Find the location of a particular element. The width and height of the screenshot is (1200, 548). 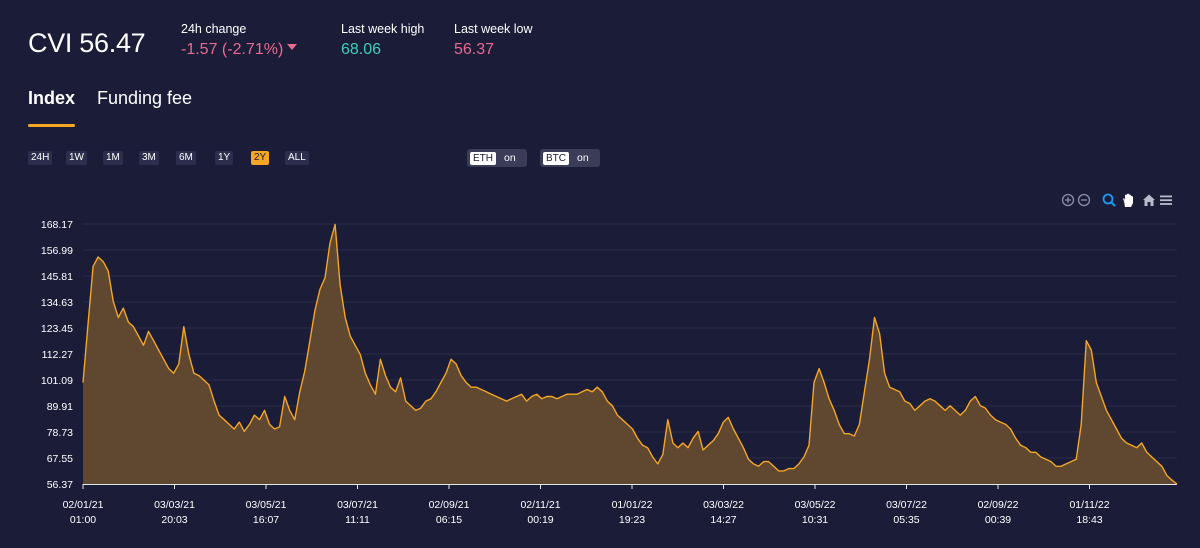

eth-toggle-state: on is located at coordinates (510, 158).